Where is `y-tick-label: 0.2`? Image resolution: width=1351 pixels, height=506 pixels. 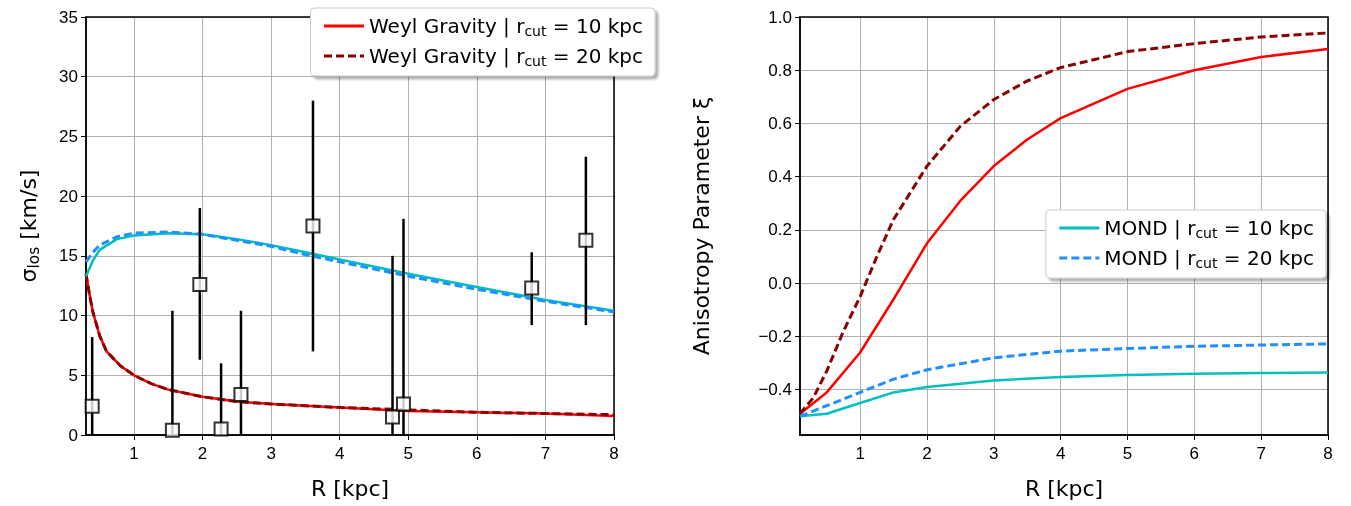
y-tick-label: 0.2 is located at coordinates (780, 230).